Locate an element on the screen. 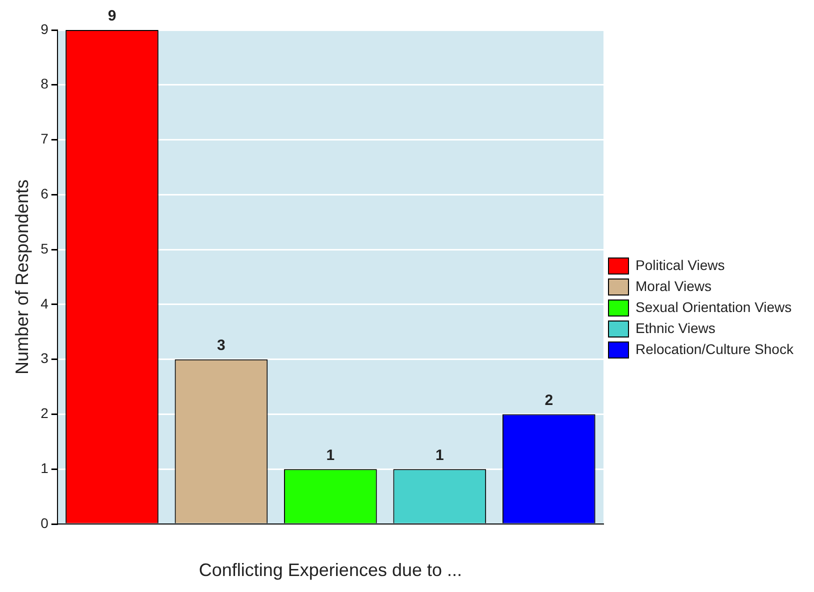 The height and width of the screenshot is (592, 814). y-tick-label: 0 is located at coordinates (44, 522).